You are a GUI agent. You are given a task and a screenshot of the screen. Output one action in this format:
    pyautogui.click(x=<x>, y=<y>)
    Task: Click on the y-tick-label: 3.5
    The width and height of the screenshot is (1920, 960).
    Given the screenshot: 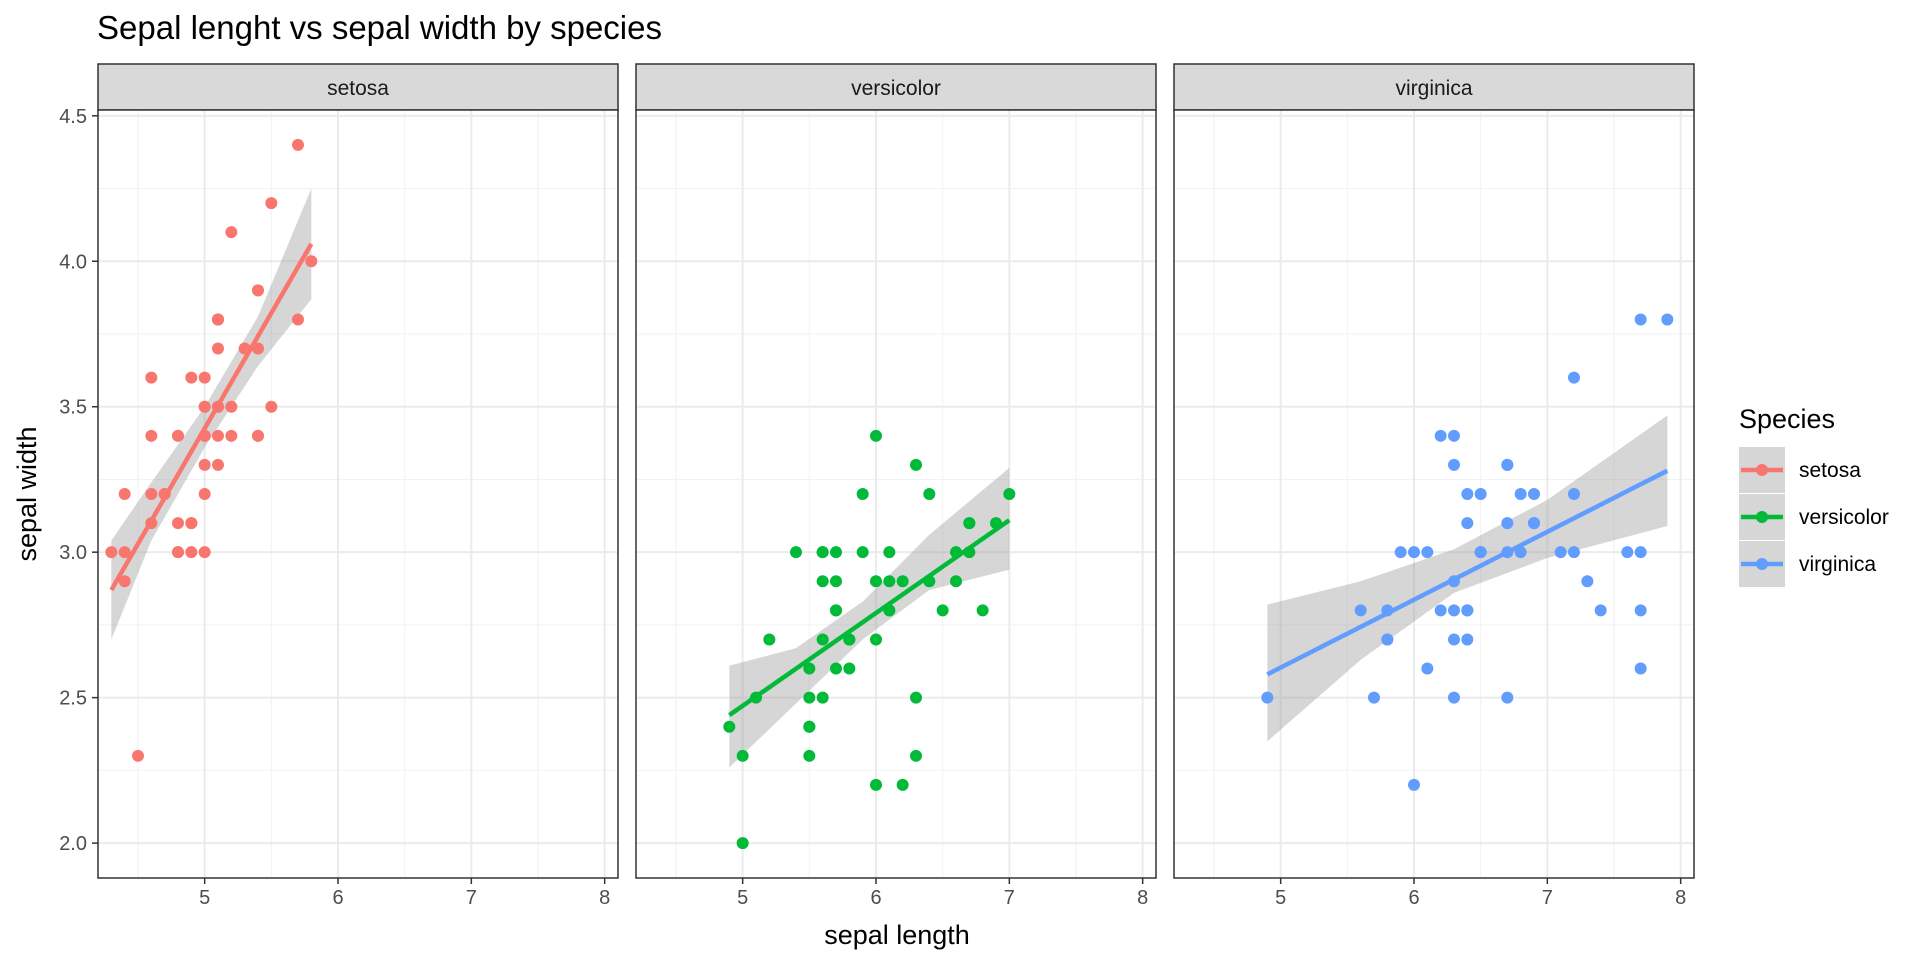 What is the action you would take?
    pyautogui.click(x=73, y=408)
    